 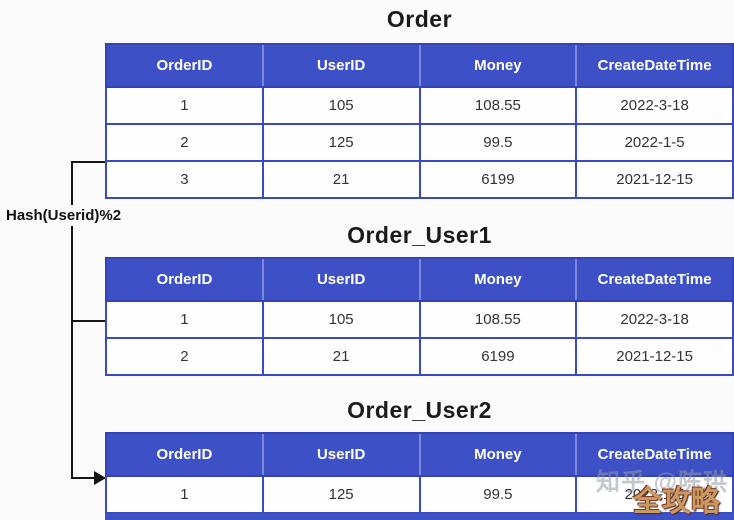 I want to click on table-row: 1 125 99.5 2022-1-5, so click(x=419, y=494).